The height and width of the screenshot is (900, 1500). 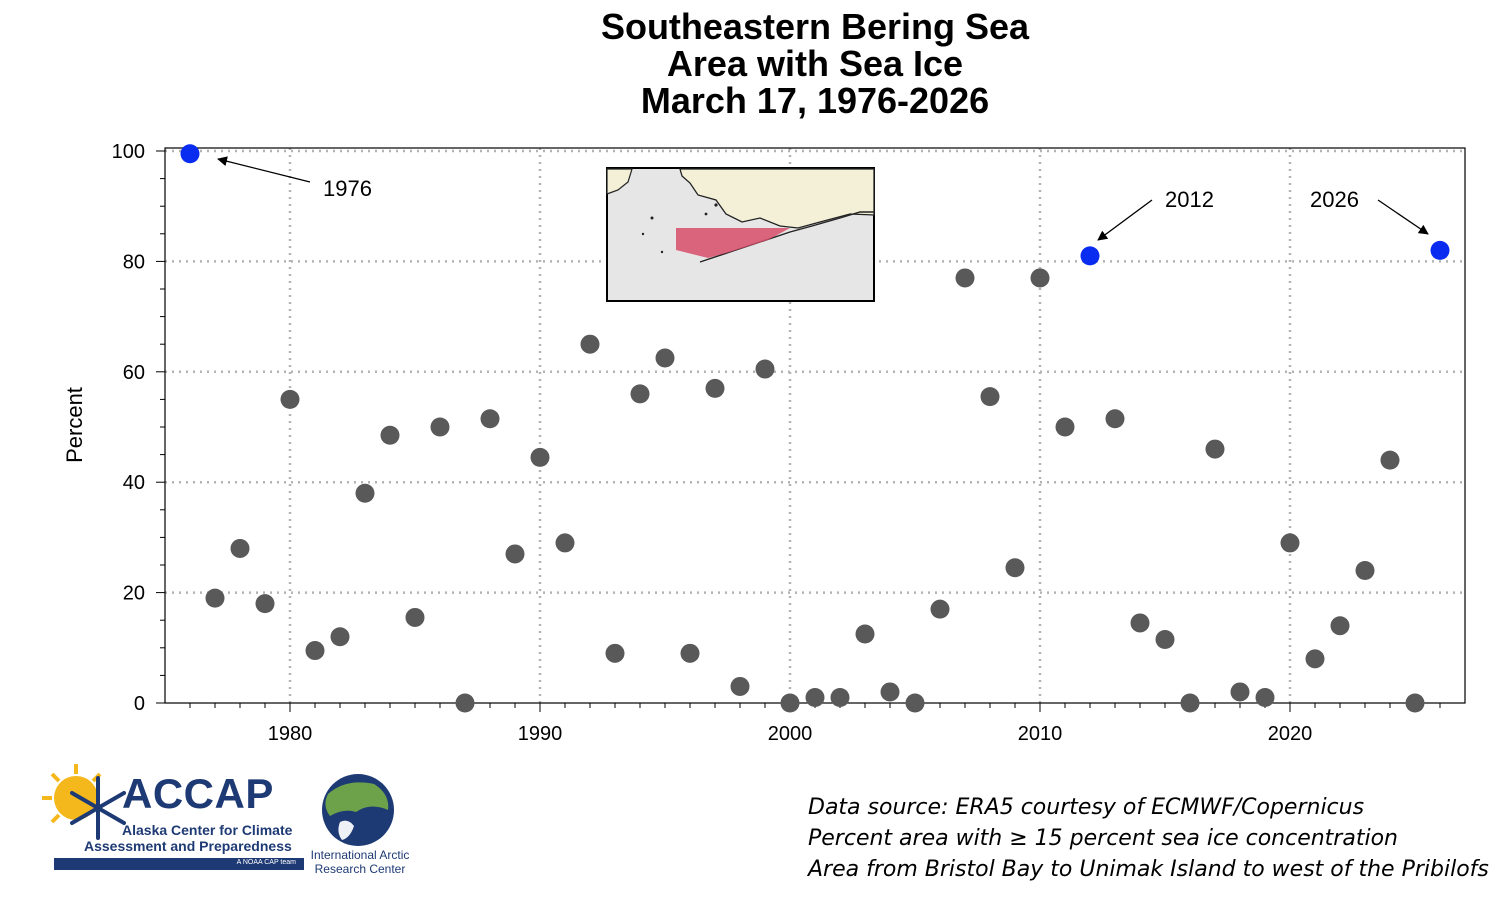 What do you see at coordinates (134, 262) in the screenshot?
I see `y-tick-label: 80` at bounding box center [134, 262].